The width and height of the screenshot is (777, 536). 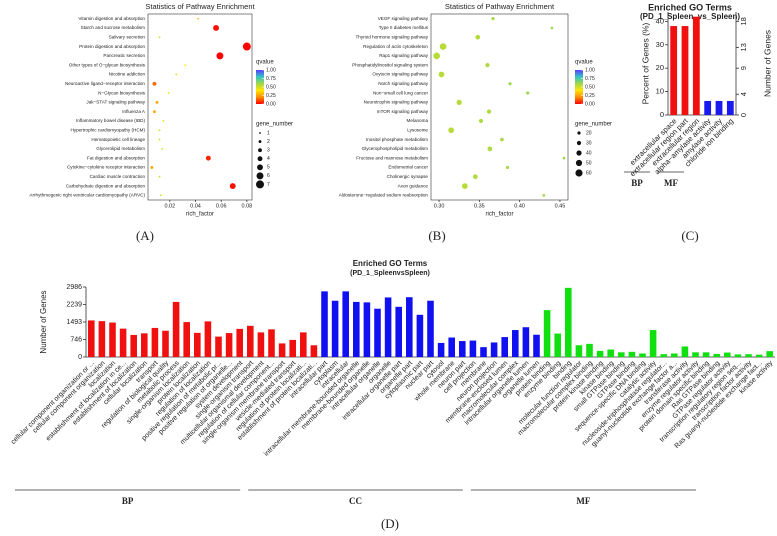 I want to click on category-label: Fat digestion and absorption, so click(x=116, y=157).